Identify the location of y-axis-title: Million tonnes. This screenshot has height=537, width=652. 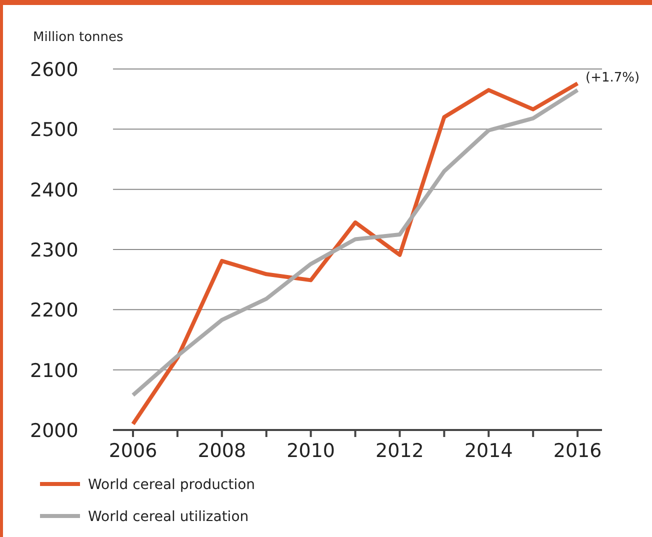
(78, 37).